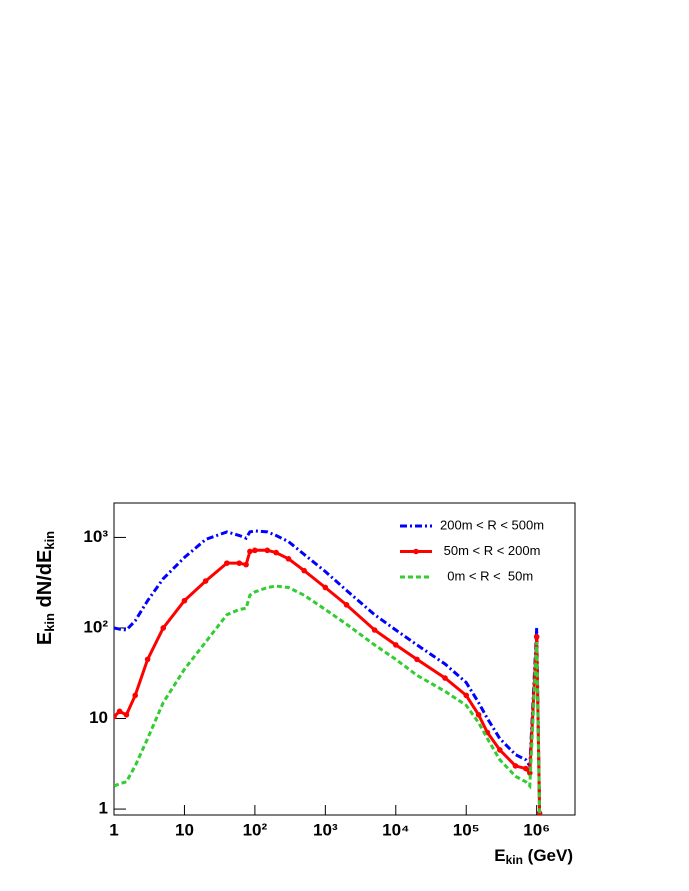 This screenshot has height=891, width=689. I want to click on x-tick-label: 10⁵, so click(466, 829).